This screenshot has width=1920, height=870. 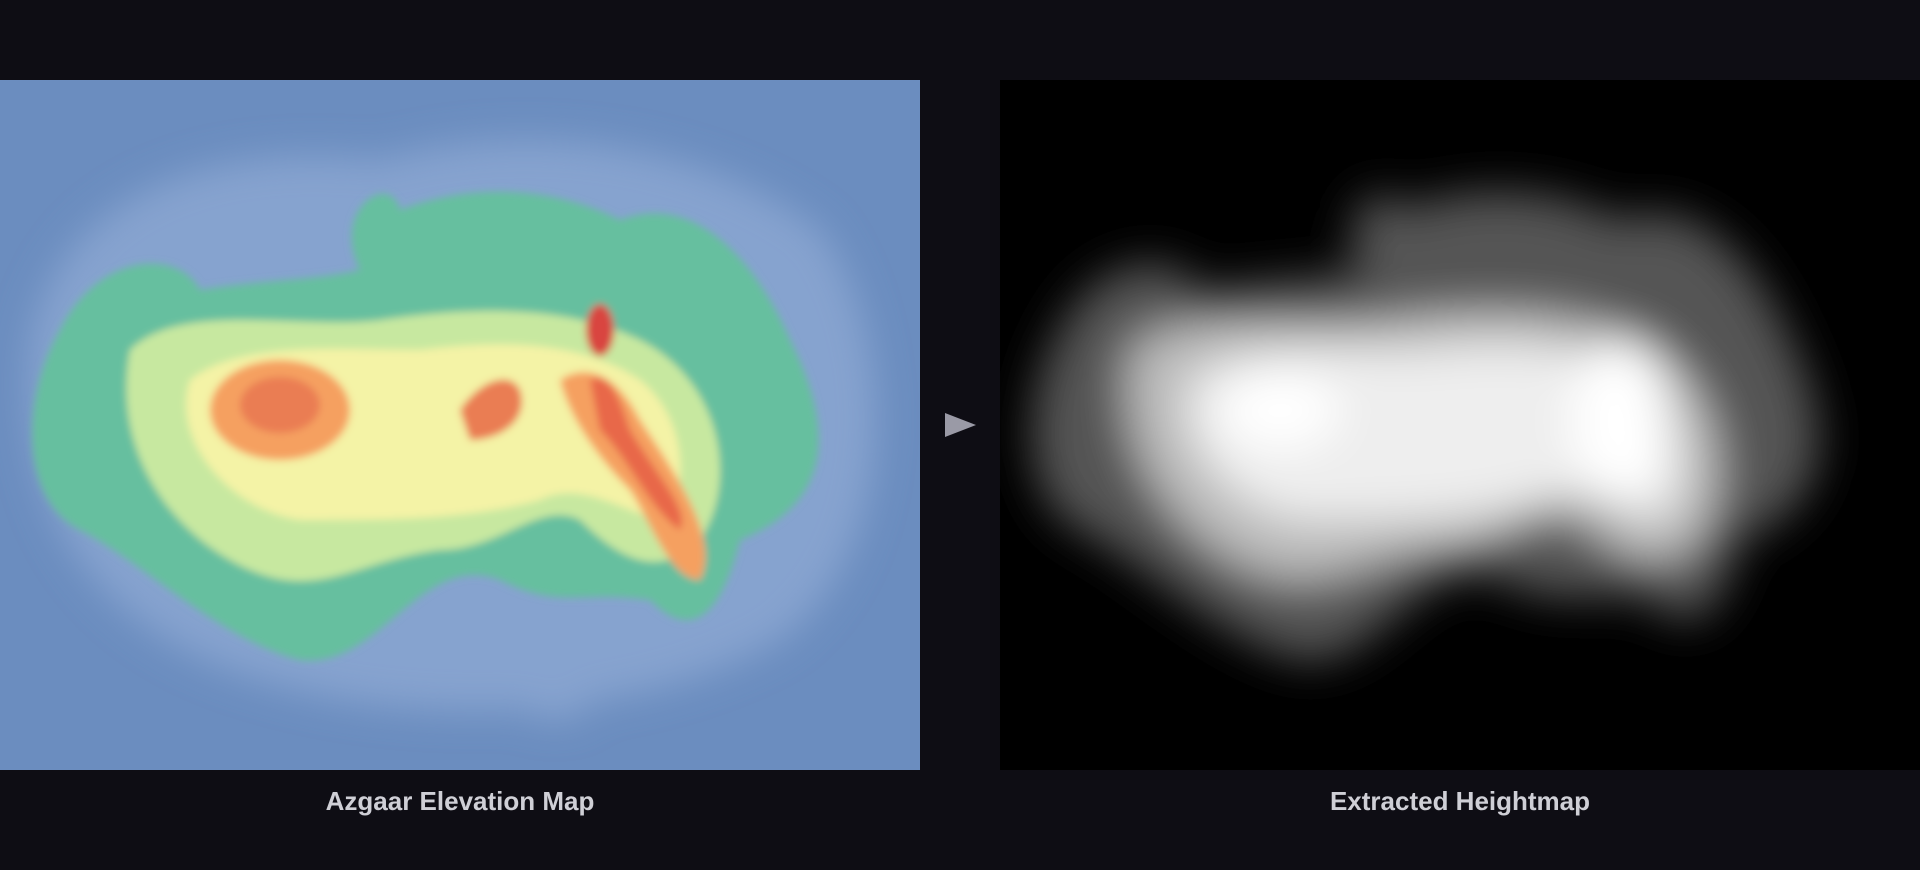 What do you see at coordinates (1460, 801) in the screenshot?
I see `heightmap-caption: Extracted Heightmap` at bounding box center [1460, 801].